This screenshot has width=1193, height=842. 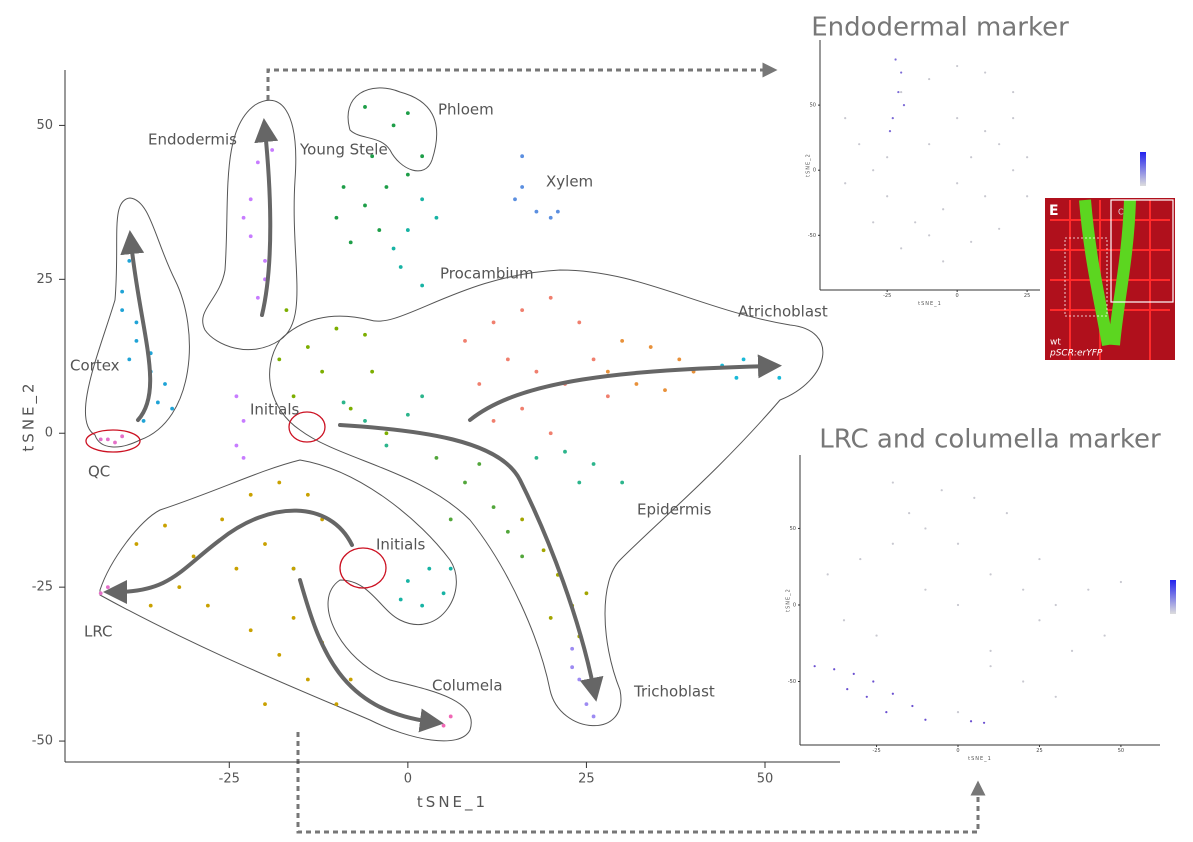 What do you see at coordinates (674, 510) in the screenshot?
I see `cluster-label: Epidermis` at bounding box center [674, 510].